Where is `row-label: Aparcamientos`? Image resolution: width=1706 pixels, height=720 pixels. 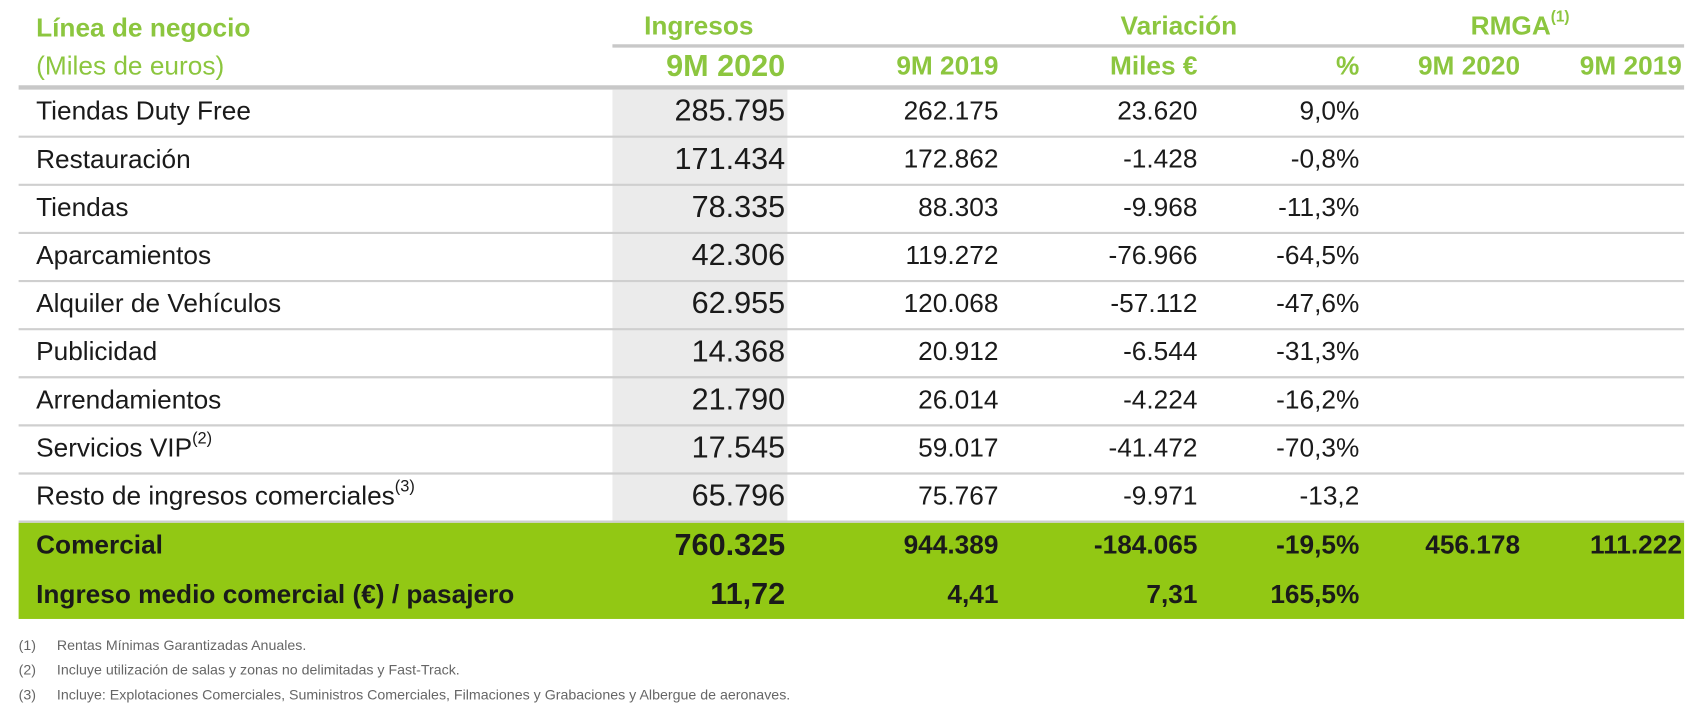 row-label: Aparcamientos is located at coordinates (123, 255).